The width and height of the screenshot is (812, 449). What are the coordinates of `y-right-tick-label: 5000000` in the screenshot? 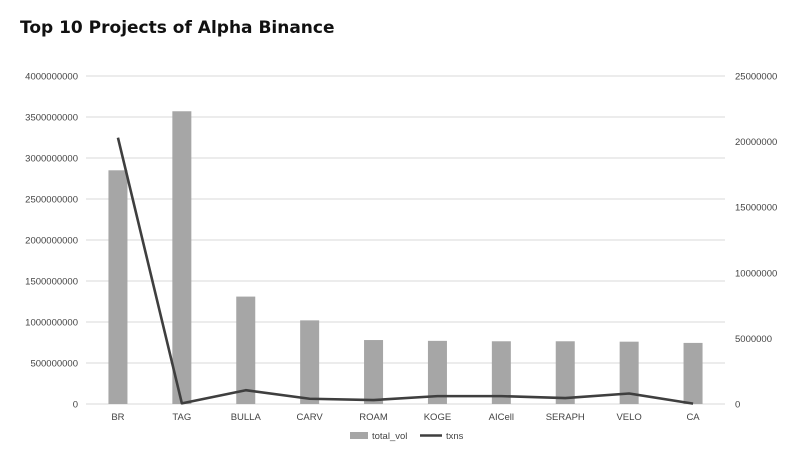 It's located at (753, 339).